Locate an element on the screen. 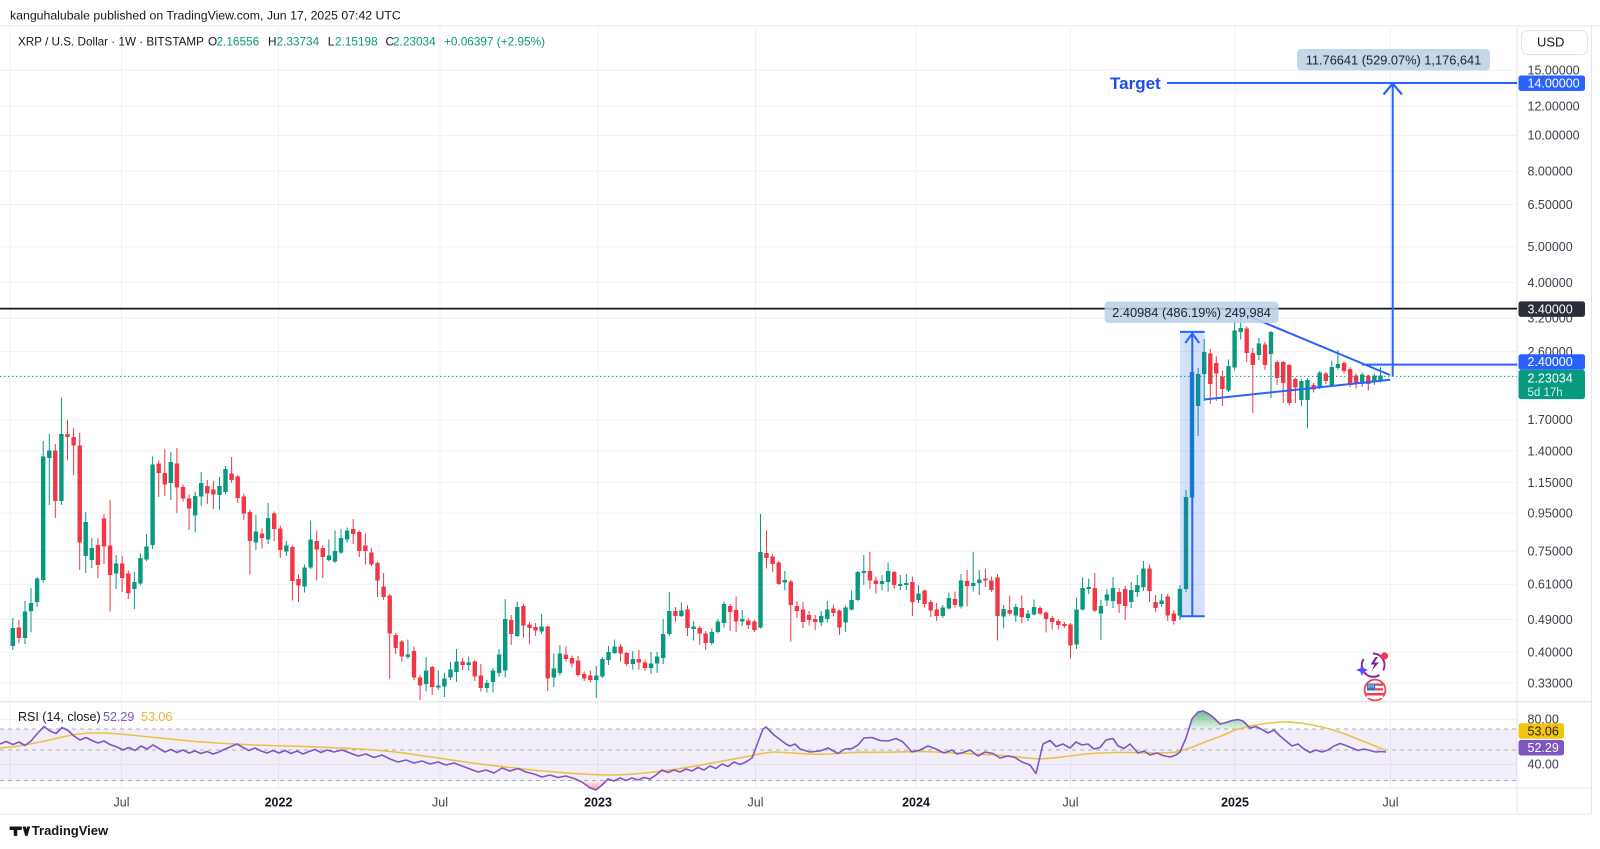  svg-text: 15.00000 is located at coordinates (1554, 71).